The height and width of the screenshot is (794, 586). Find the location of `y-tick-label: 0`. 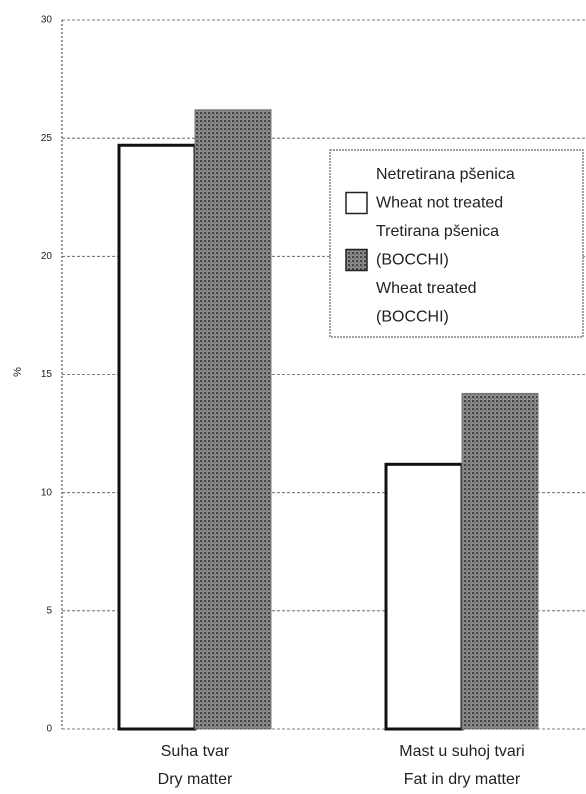

y-tick-label: 0 is located at coordinates (49, 729).